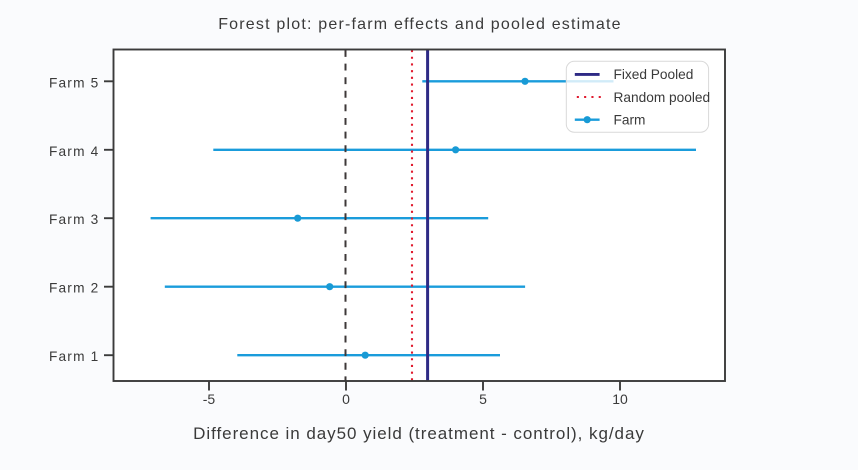 Image resolution: width=858 pixels, height=470 pixels. What do you see at coordinates (74, 151) in the screenshot?
I see `svg-text: Farm 4` at bounding box center [74, 151].